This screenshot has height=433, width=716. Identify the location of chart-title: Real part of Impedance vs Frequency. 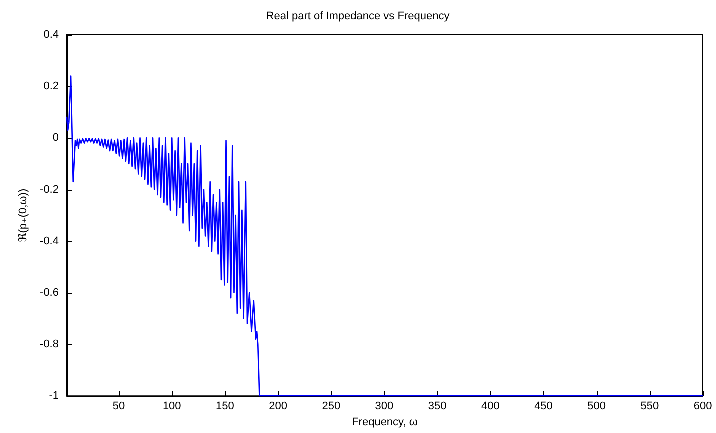
(358, 16).